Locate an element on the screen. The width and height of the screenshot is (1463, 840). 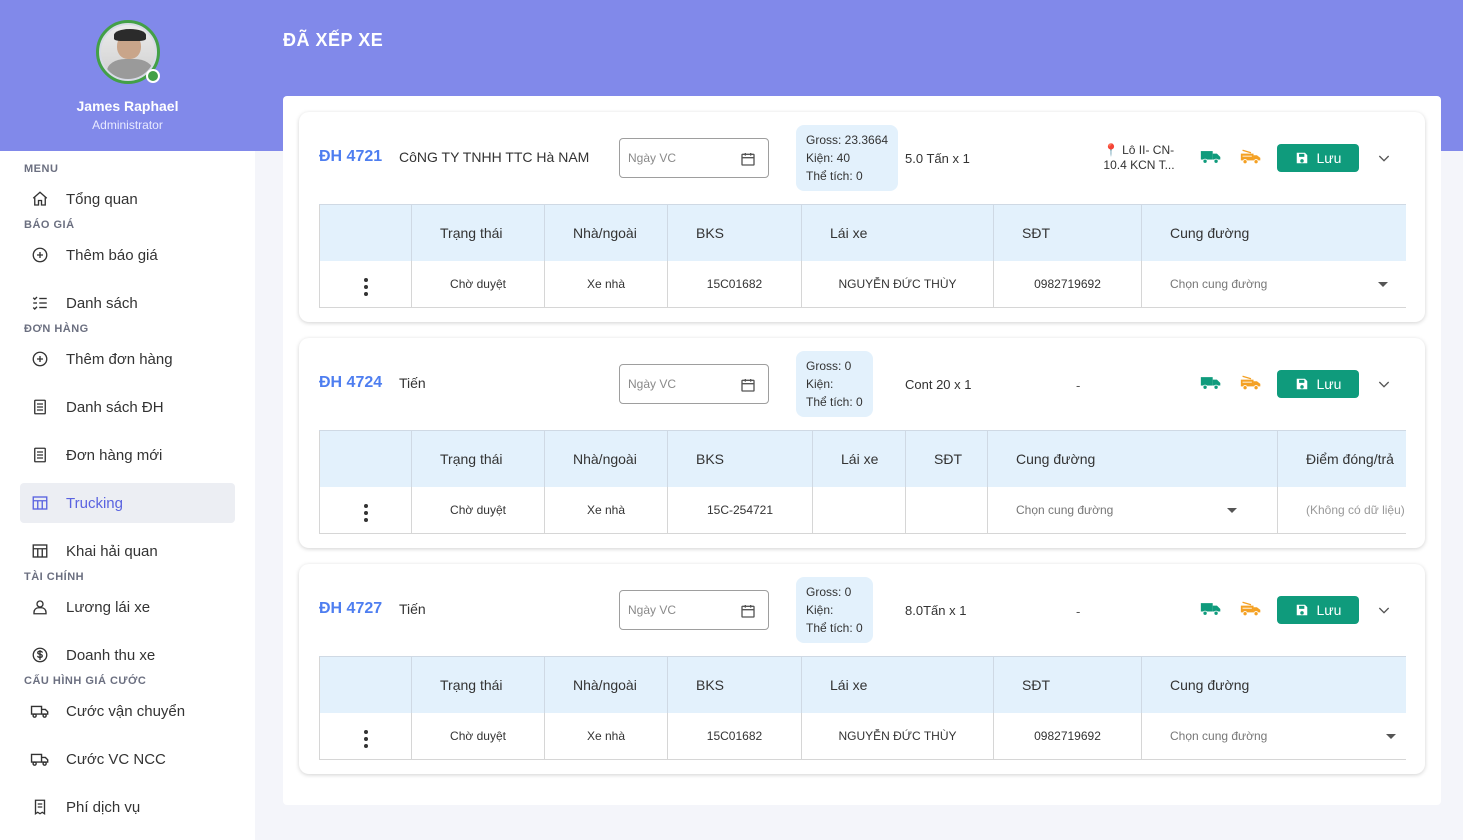
sidebar-item-label: Thêm báo giá is located at coordinates (112, 255).